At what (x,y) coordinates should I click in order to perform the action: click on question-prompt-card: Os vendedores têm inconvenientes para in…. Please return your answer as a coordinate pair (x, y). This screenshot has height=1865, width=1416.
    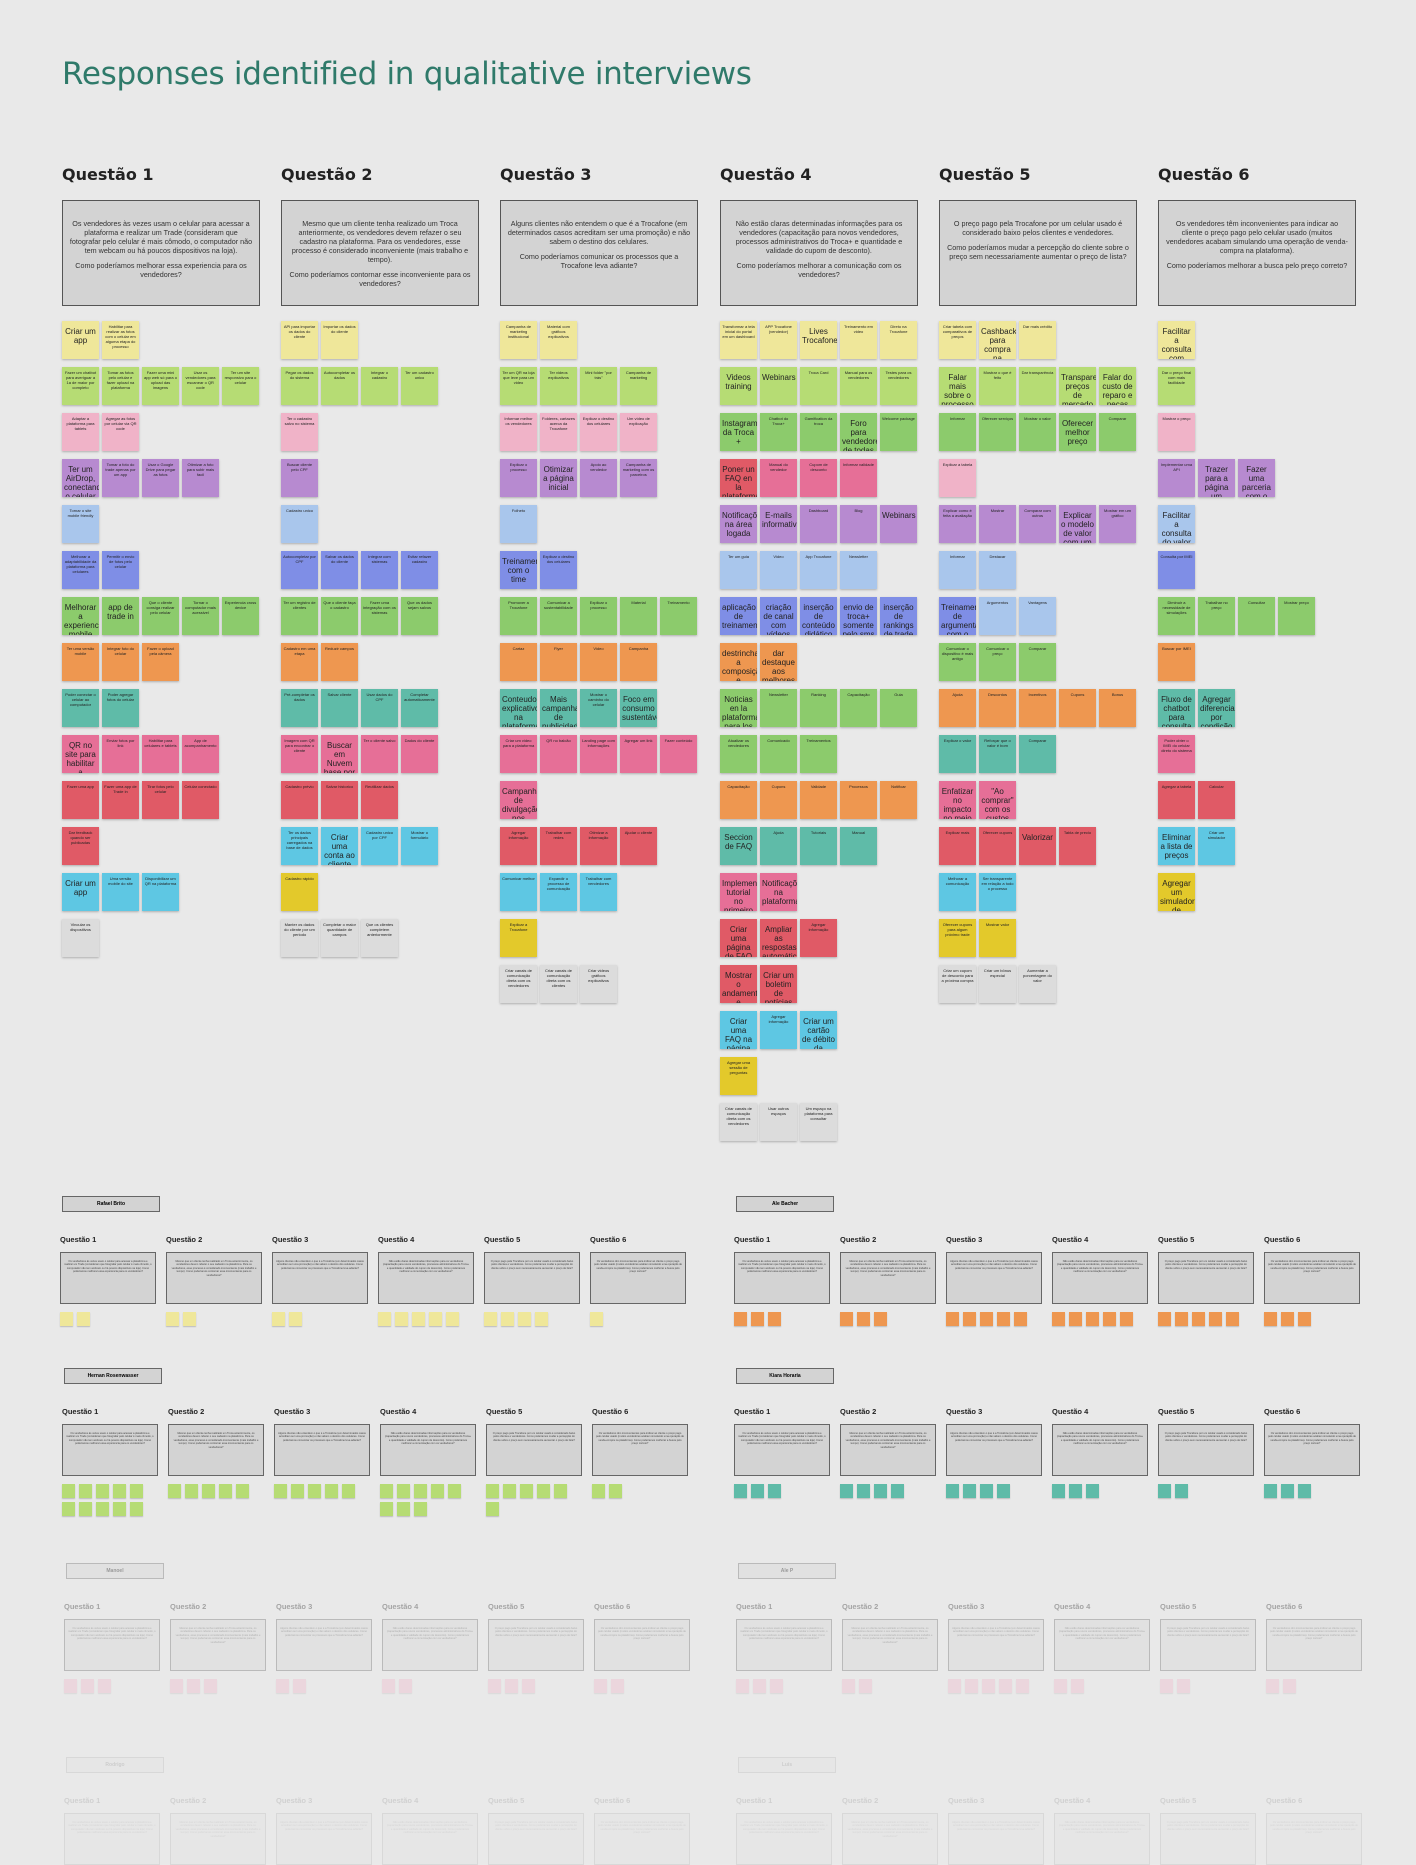
    Looking at the image, I should click on (1257, 253).